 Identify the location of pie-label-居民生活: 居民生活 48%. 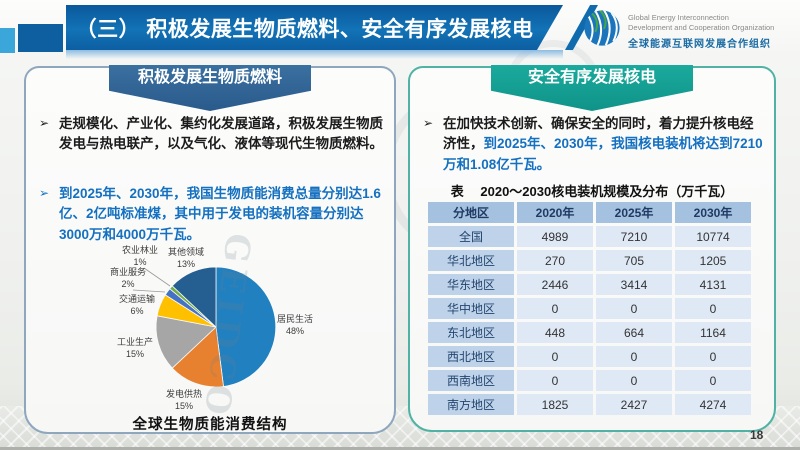
(295, 324).